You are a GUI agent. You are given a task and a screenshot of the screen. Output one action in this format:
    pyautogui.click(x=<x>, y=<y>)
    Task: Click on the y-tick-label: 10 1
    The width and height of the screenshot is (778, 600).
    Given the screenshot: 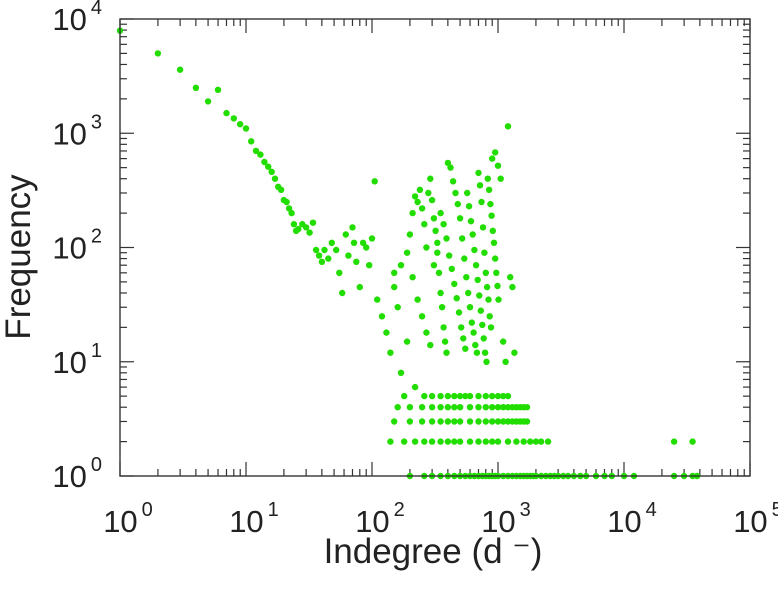 What is the action you would take?
    pyautogui.click(x=77, y=360)
    